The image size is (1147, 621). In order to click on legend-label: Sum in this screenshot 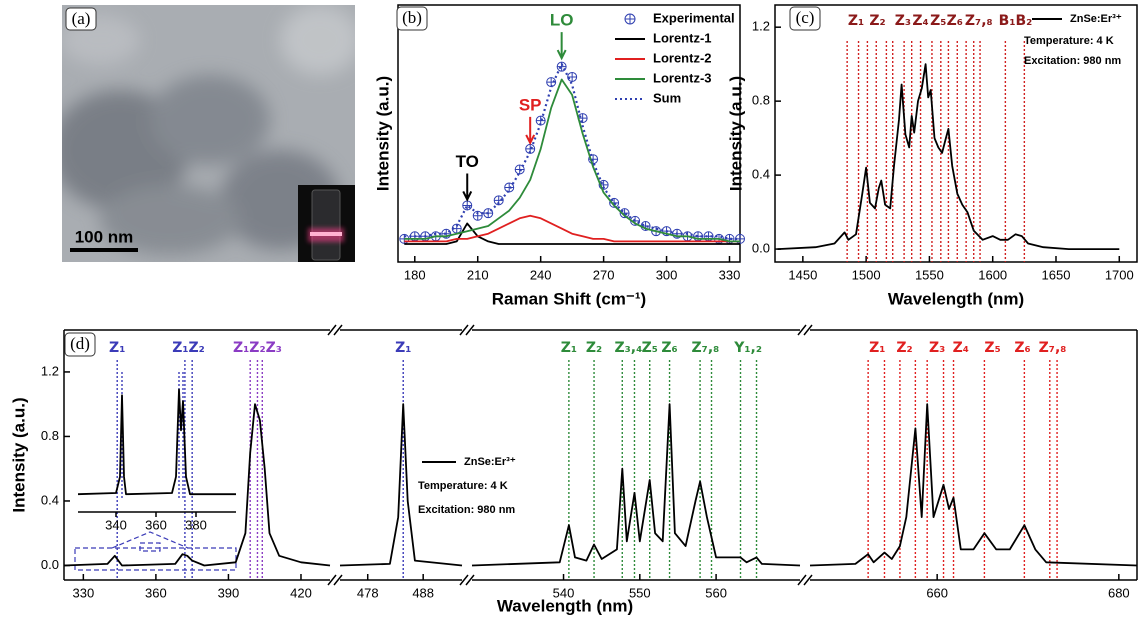, I will do `click(667, 97)`.